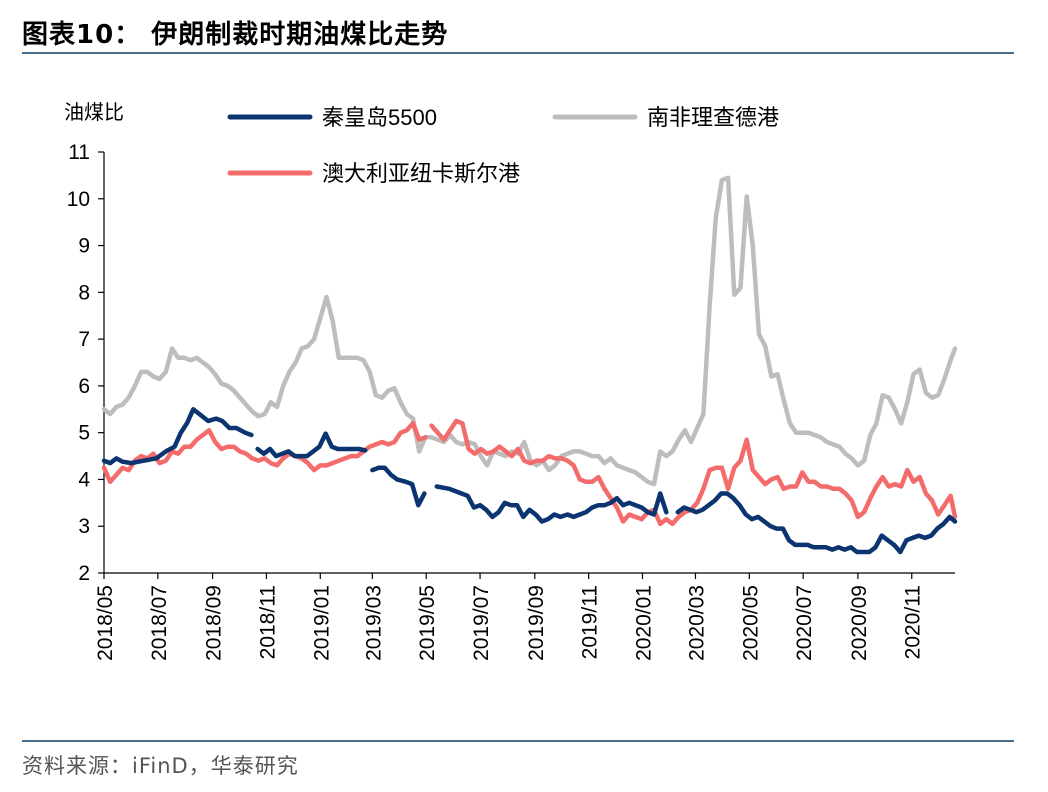  What do you see at coordinates (750, 623) in the screenshot?
I see `x-tick-label: 2020/05` at bounding box center [750, 623].